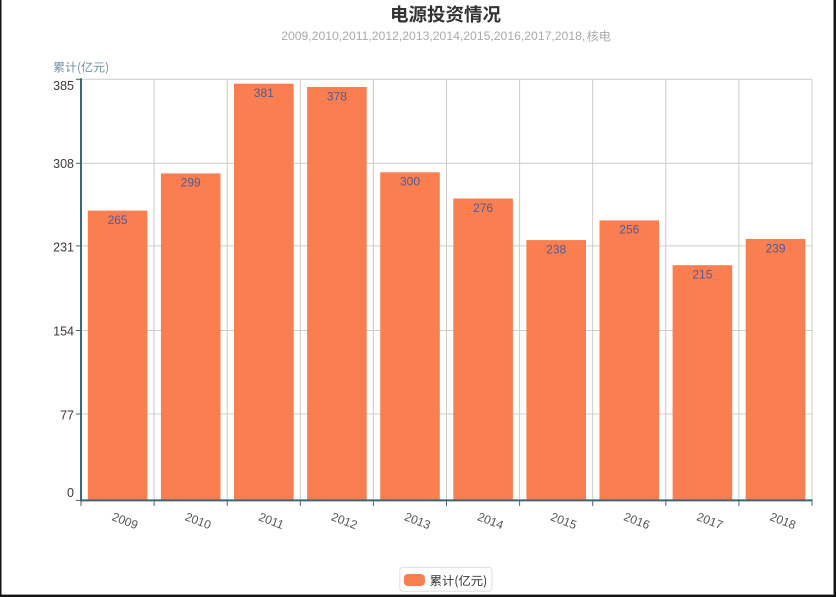 The height and width of the screenshot is (597, 836). Describe the element at coordinates (63, 164) in the screenshot. I see `svg-text: 308` at that location.